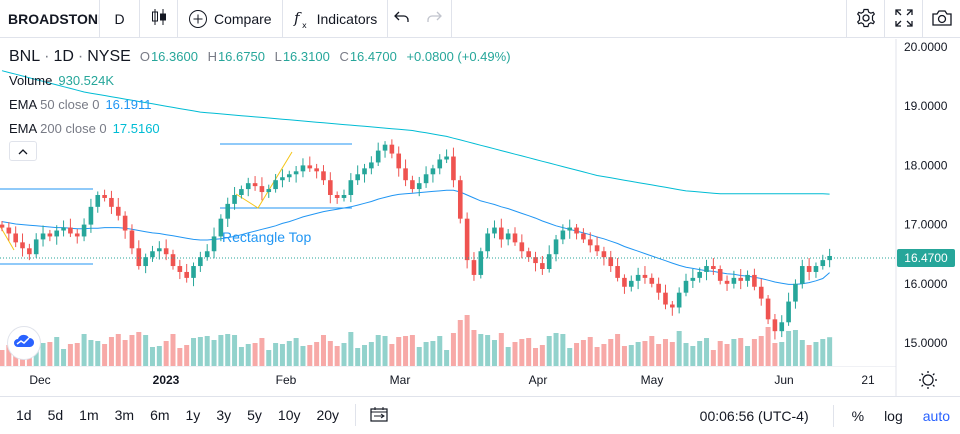 The image size is (960, 434). Describe the element at coordinates (120, 19) in the screenshot. I see `interval-button: D` at that location.